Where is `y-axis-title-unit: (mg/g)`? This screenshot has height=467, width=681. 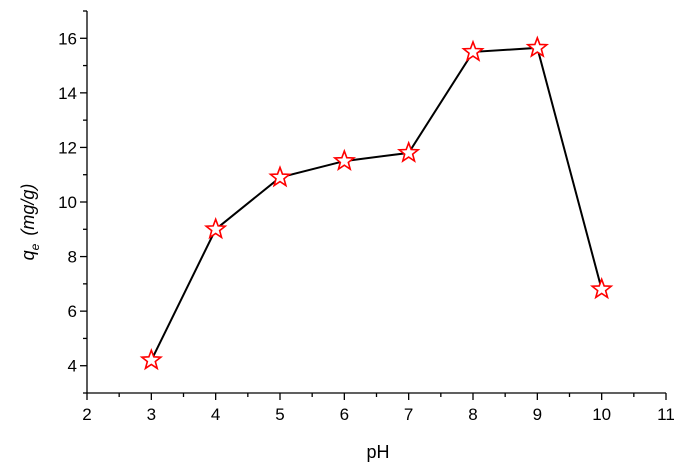 y-axis-title-unit: (mg/g) is located at coordinates (28, 210).